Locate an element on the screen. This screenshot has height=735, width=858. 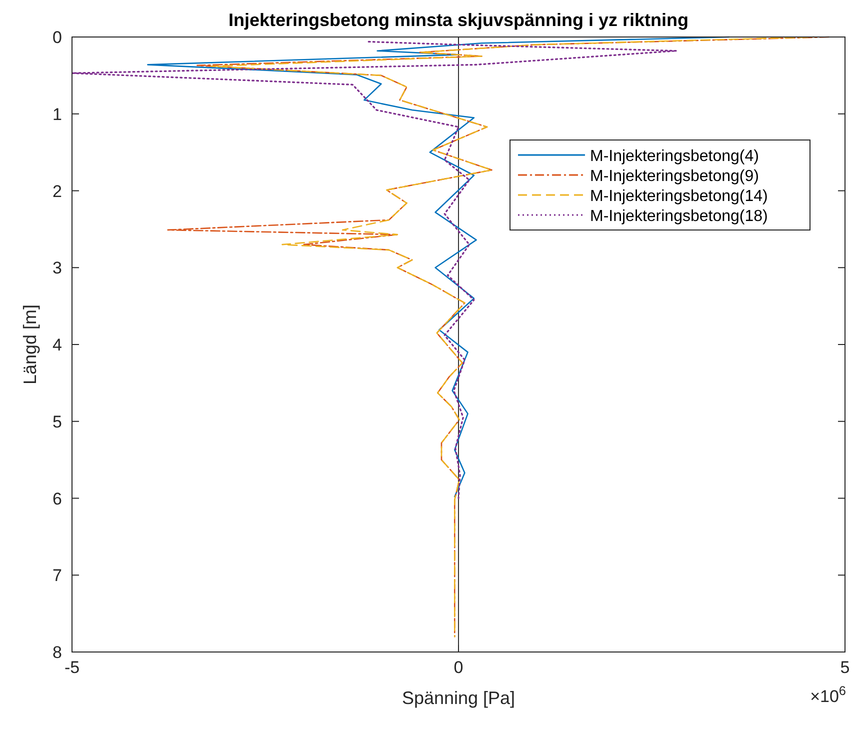
y-tick-label: 1 is located at coordinates (57, 114).